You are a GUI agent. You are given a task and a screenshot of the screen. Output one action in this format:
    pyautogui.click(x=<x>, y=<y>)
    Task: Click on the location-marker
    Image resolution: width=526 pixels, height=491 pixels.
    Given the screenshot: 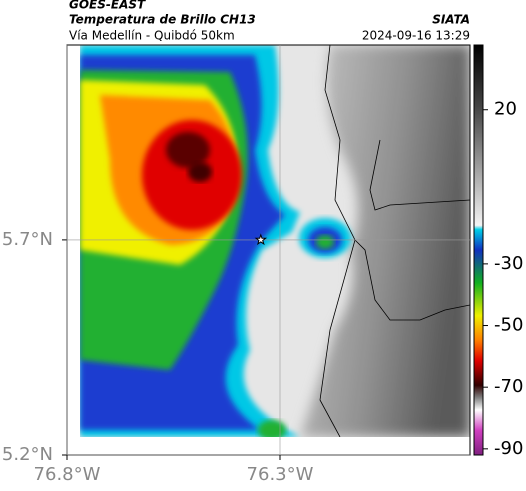 What is the action you would take?
    pyautogui.click(x=261, y=239)
    